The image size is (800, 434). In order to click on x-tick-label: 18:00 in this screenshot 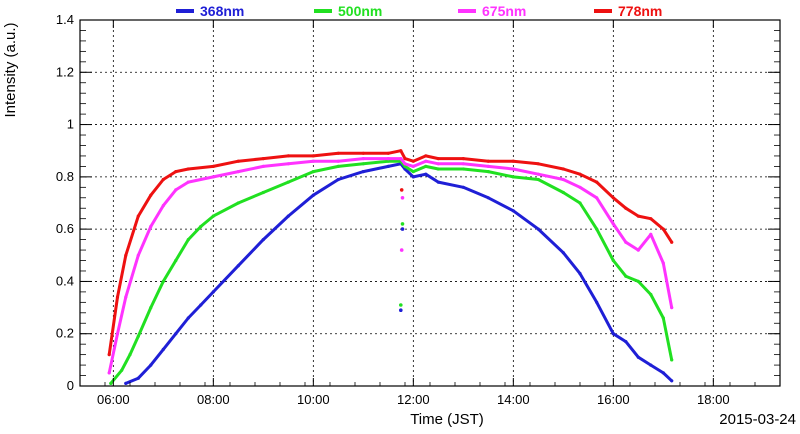, I will do `click(713, 399)`.